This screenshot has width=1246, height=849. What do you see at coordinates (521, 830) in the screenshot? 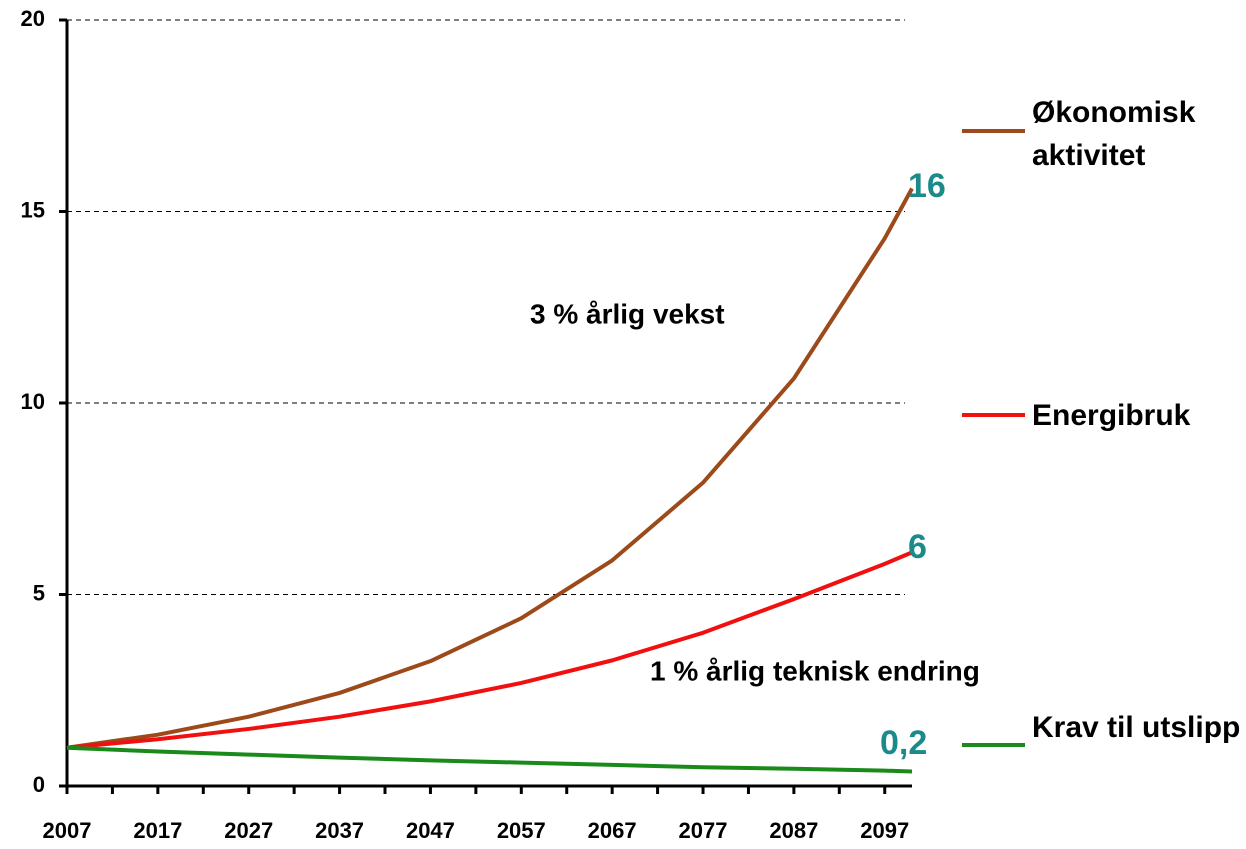
I see `x-tick-label: 2057` at bounding box center [521, 830].